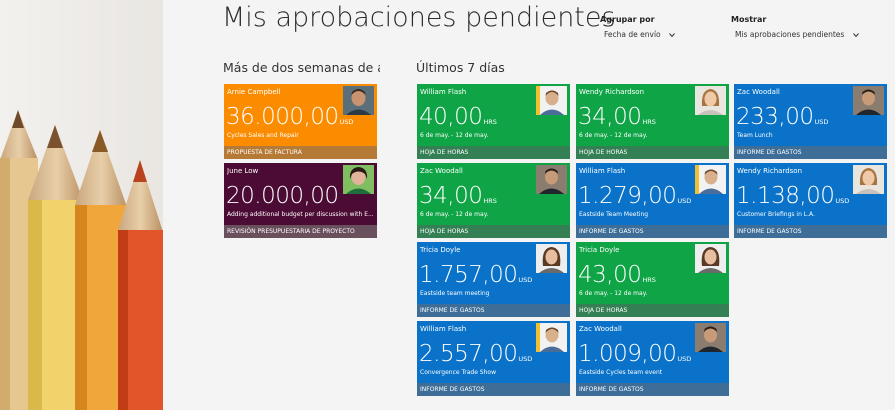 The height and width of the screenshot is (410, 895). I want to click on tile-amount: 1.009,00USD, so click(634, 354).